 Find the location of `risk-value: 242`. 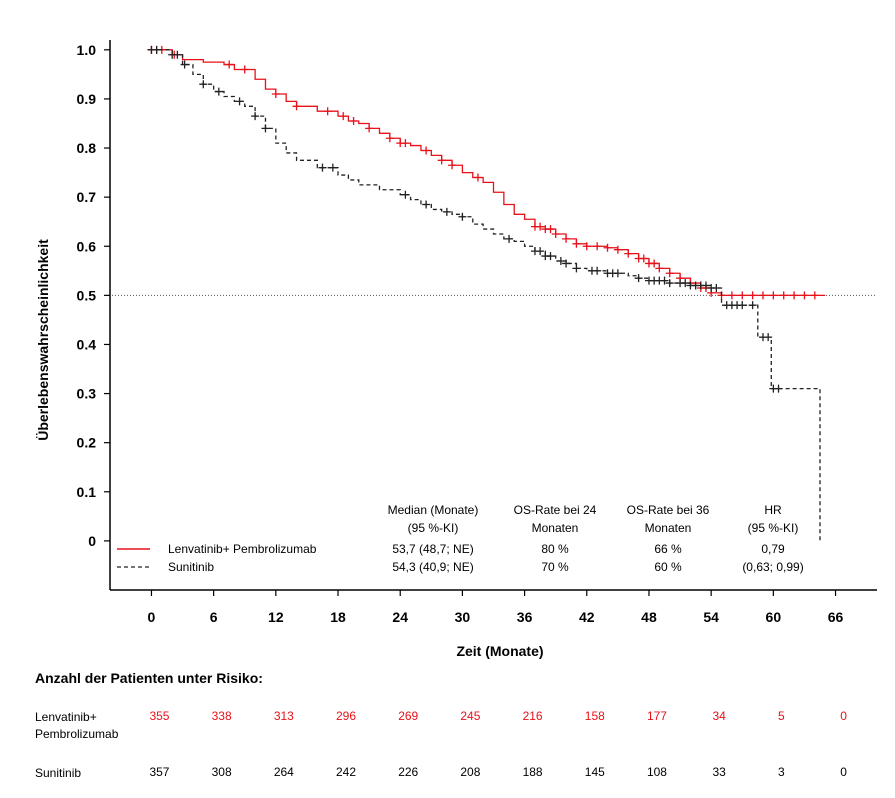

risk-value: 242 is located at coordinates (346, 772).